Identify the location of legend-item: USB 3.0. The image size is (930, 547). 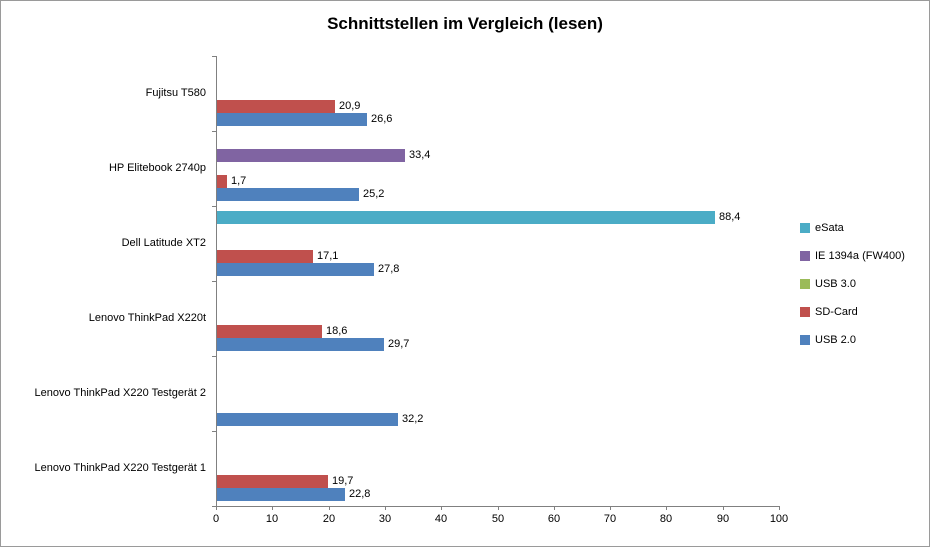
(852, 284).